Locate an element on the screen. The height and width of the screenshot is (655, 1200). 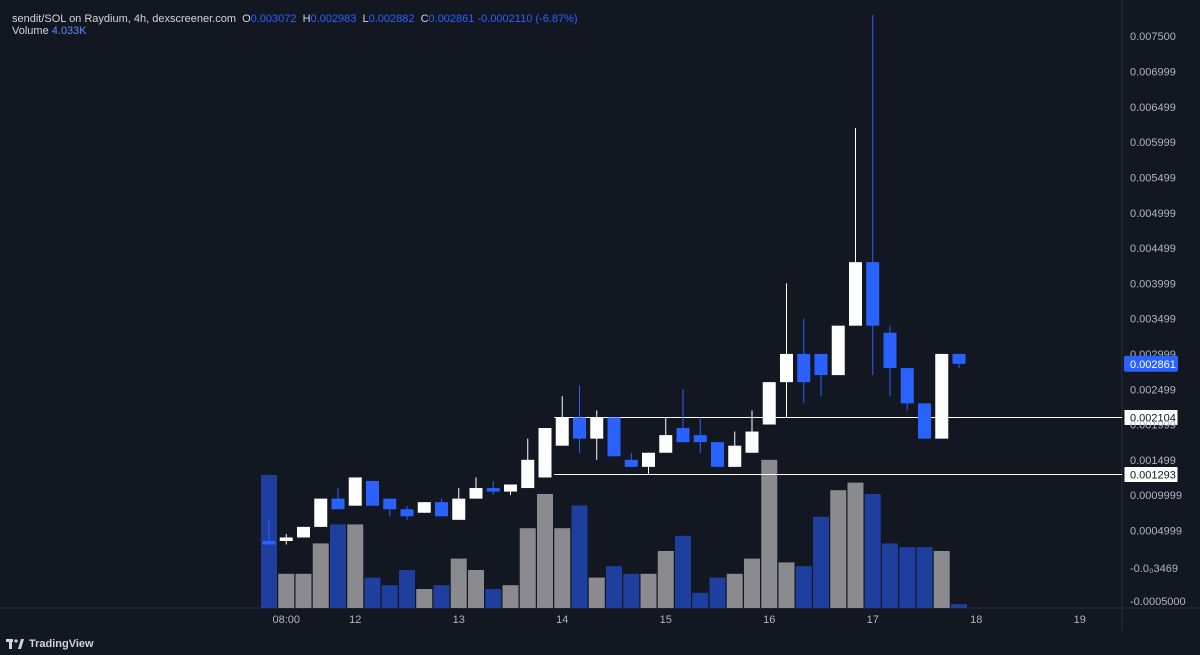
price-tick-label: 0.006999 is located at coordinates (1153, 73).